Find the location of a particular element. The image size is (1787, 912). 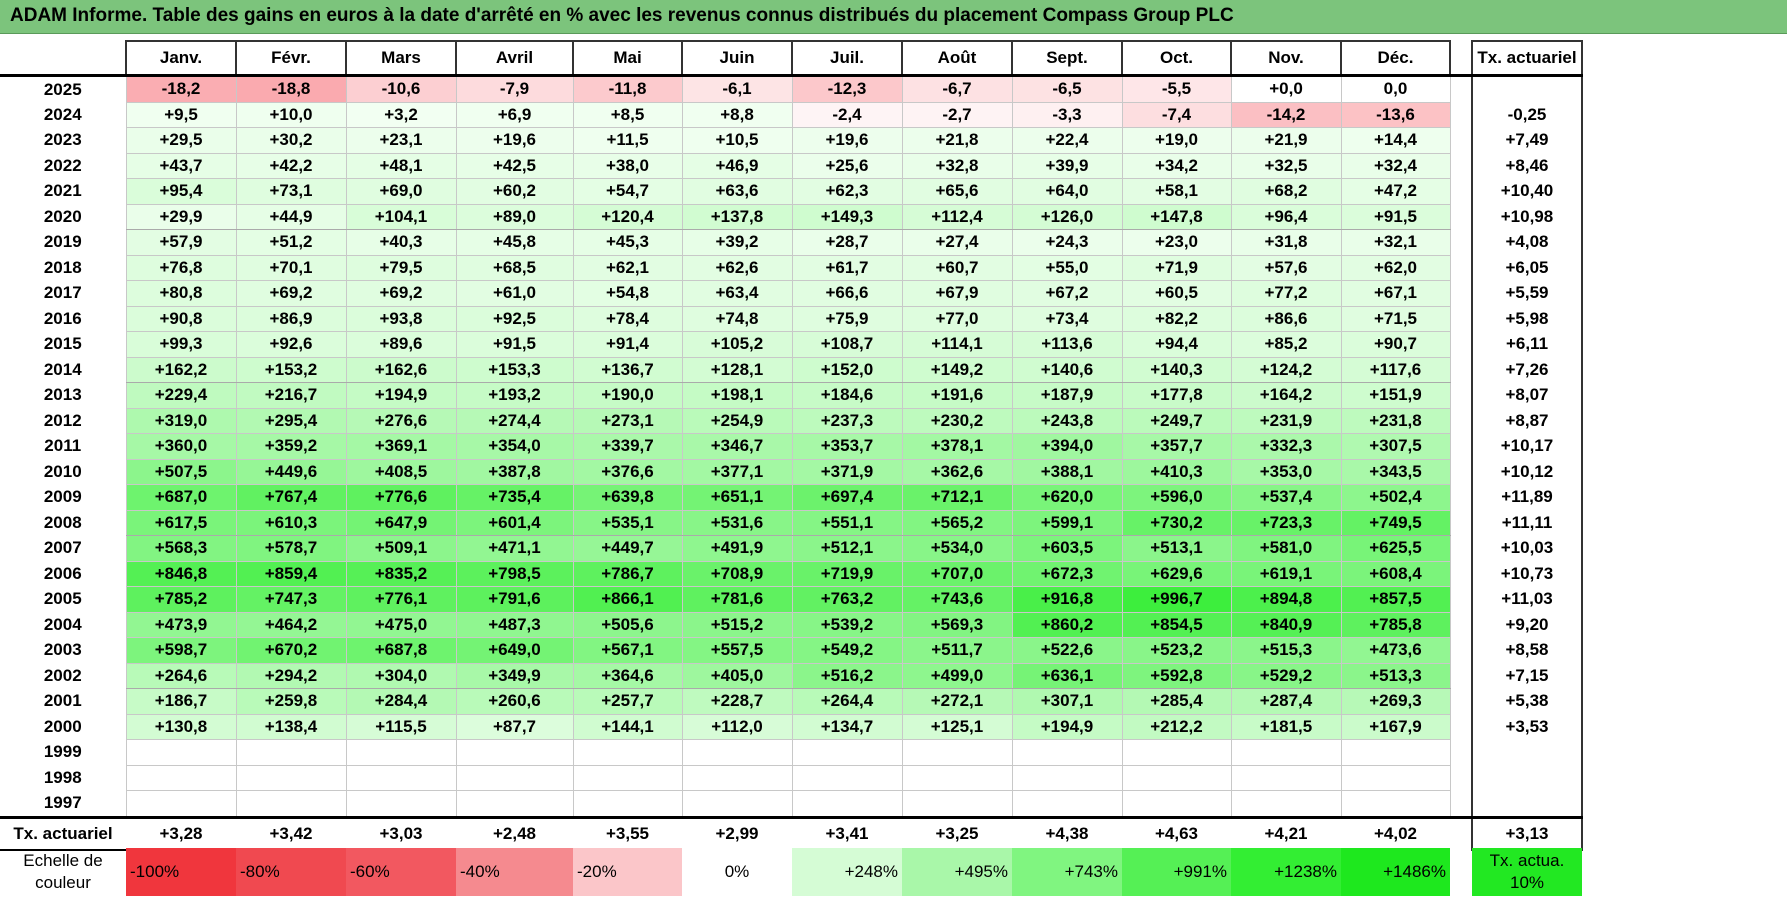

row-tx-actuariel: +10,03 is located at coordinates (1527, 548).